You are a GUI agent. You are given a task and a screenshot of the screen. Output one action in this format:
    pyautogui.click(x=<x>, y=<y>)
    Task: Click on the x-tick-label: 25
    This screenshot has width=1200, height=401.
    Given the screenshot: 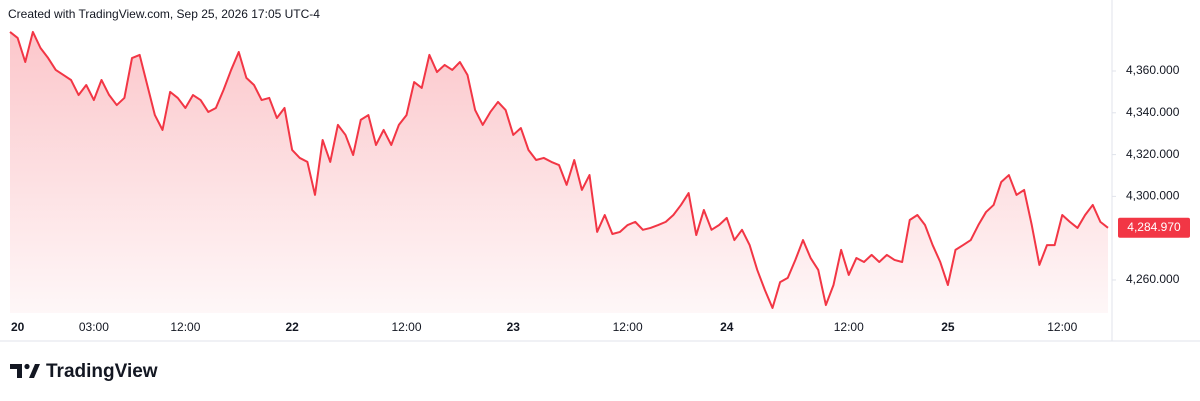 What is the action you would take?
    pyautogui.click(x=948, y=327)
    